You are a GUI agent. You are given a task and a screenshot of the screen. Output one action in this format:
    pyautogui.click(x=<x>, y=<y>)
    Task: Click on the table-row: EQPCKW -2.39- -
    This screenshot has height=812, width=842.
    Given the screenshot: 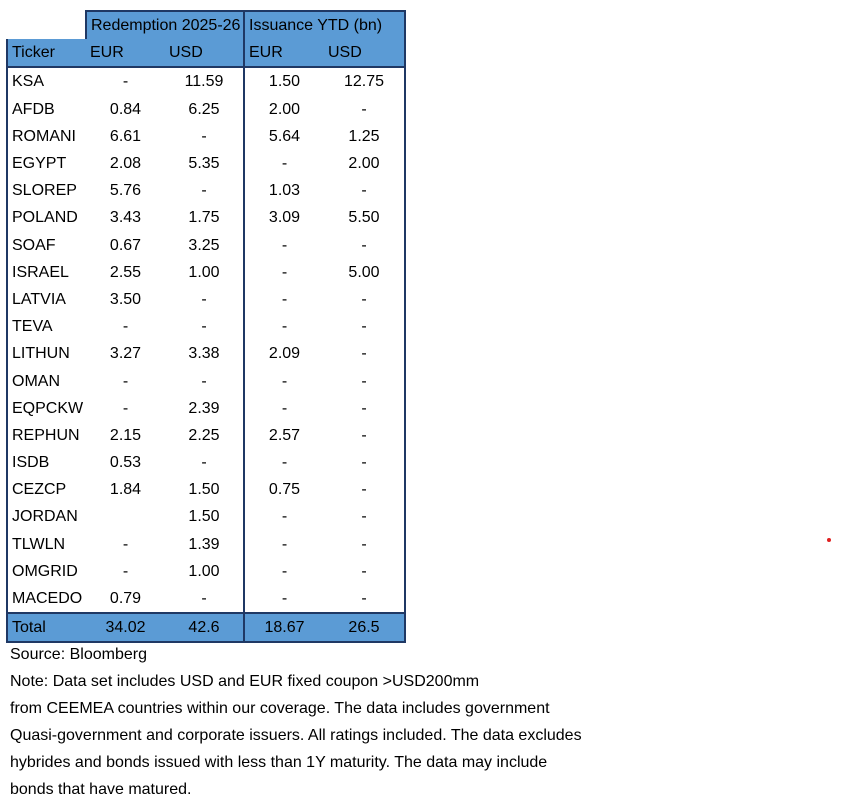 What is the action you would take?
    pyautogui.click(x=206, y=408)
    